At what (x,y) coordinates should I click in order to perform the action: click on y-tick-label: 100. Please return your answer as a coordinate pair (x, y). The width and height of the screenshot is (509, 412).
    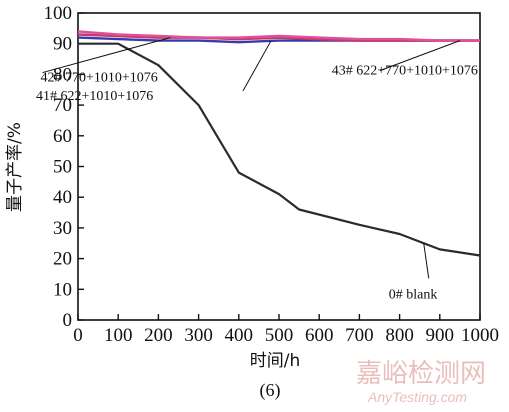
    Looking at the image, I should click on (58, 13).